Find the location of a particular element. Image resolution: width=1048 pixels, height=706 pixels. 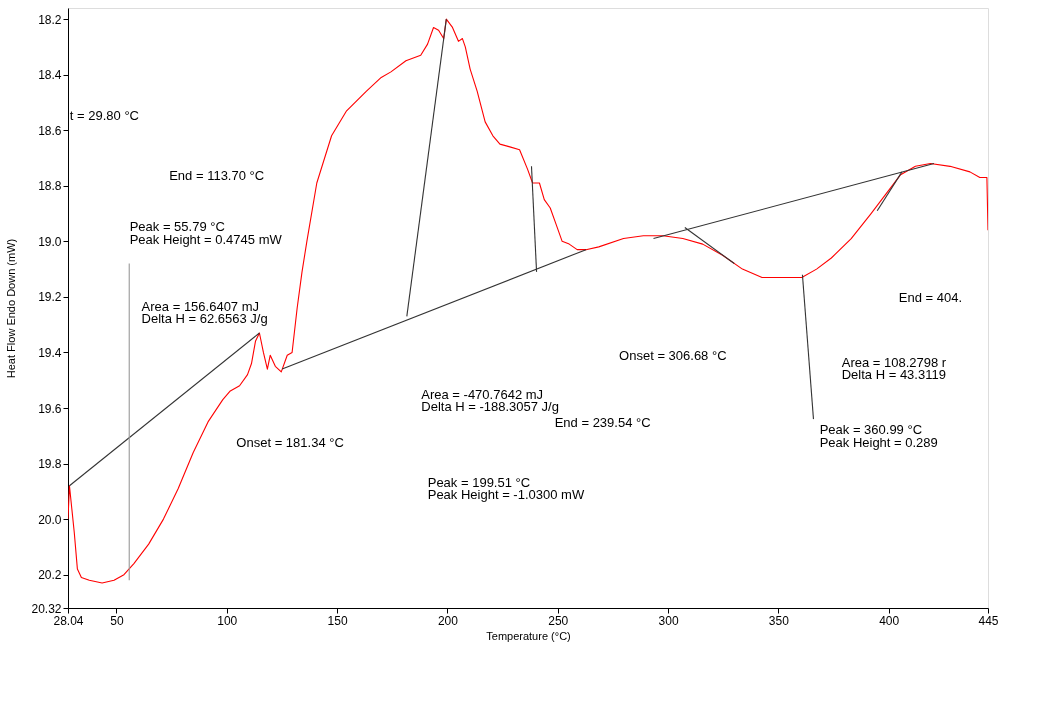

annotation: End = 239.54 °C is located at coordinates (602, 423).